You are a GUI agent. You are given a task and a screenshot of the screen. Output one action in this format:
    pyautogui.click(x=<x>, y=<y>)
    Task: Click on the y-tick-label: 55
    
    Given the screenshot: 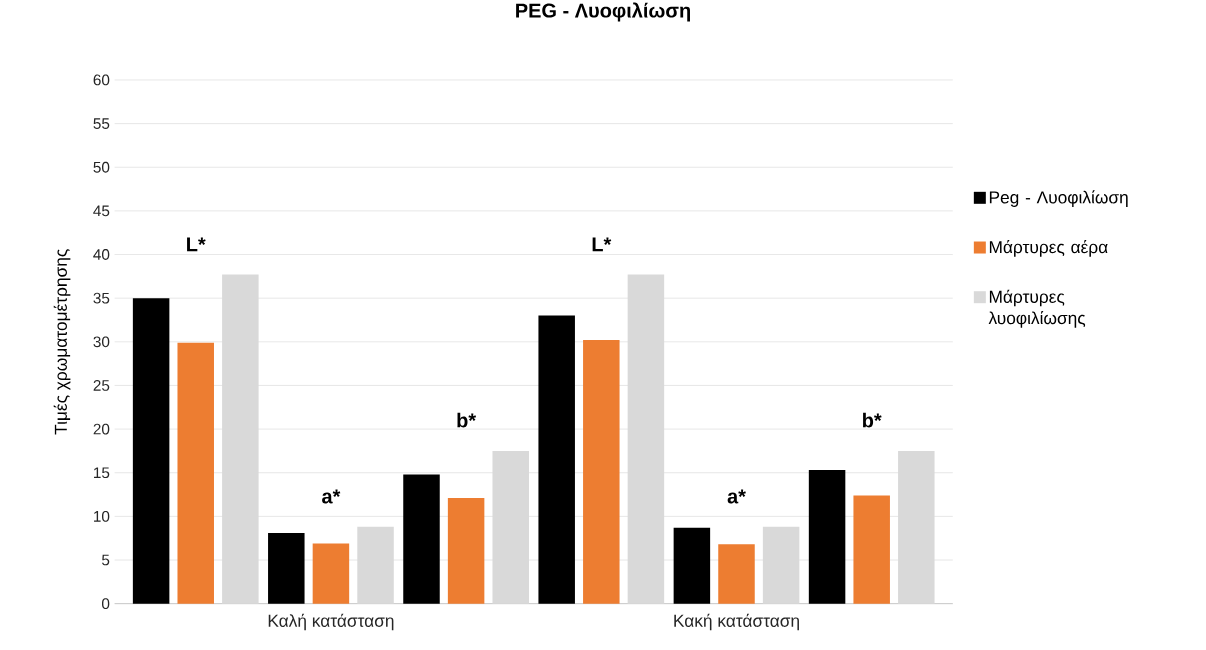 What is the action you would take?
    pyautogui.click(x=101, y=123)
    